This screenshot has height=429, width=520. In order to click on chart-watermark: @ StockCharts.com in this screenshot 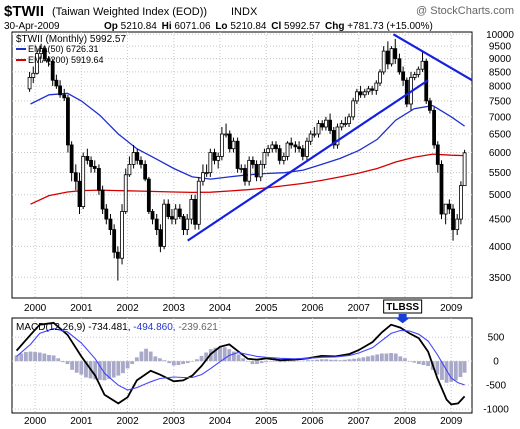, I will do `click(465, 11)`.